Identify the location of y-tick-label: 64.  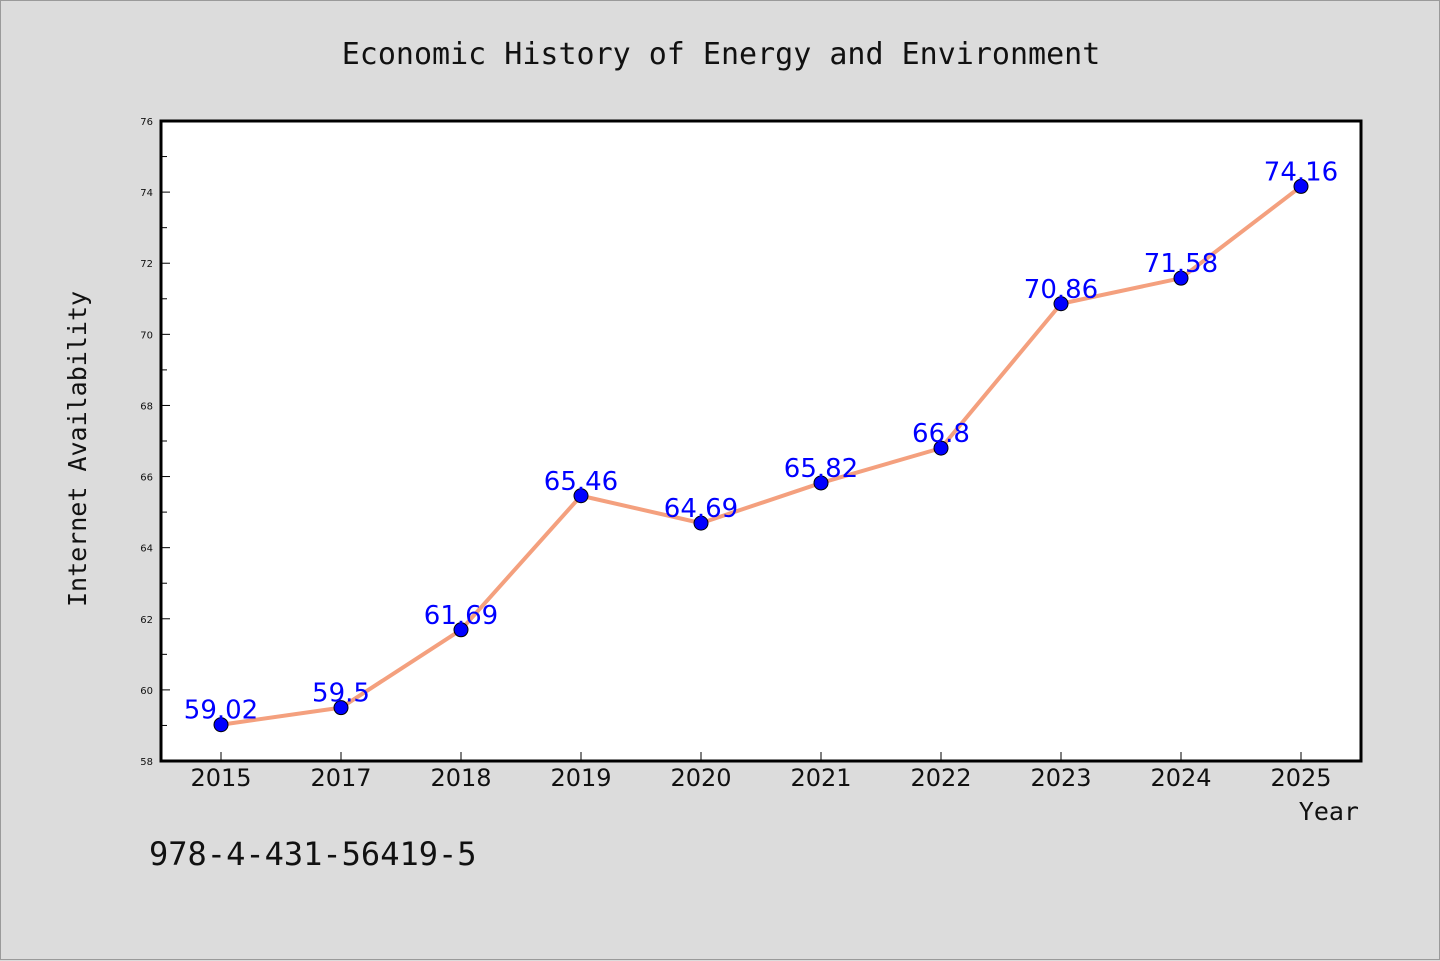
(146, 549).